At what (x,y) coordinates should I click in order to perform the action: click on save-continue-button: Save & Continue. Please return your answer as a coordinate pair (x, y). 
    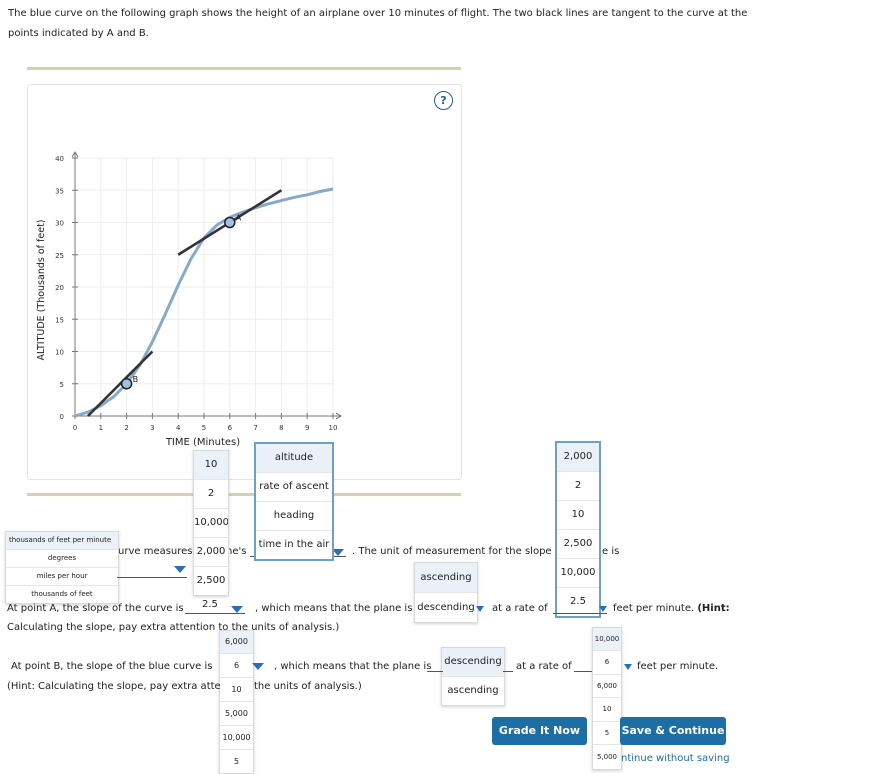
    Looking at the image, I should click on (673, 731).